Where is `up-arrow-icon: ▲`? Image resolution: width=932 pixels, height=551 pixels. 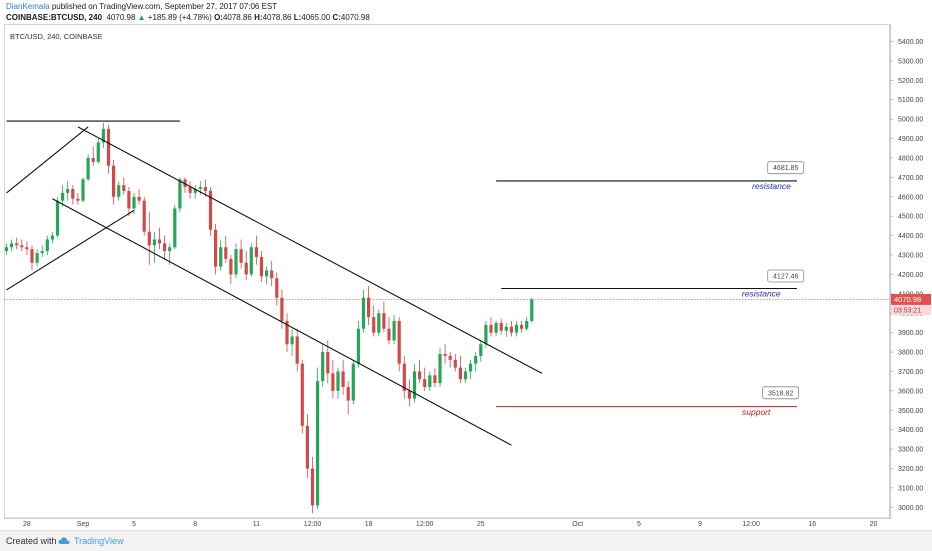 up-arrow-icon: ▲ is located at coordinates (141, 17).